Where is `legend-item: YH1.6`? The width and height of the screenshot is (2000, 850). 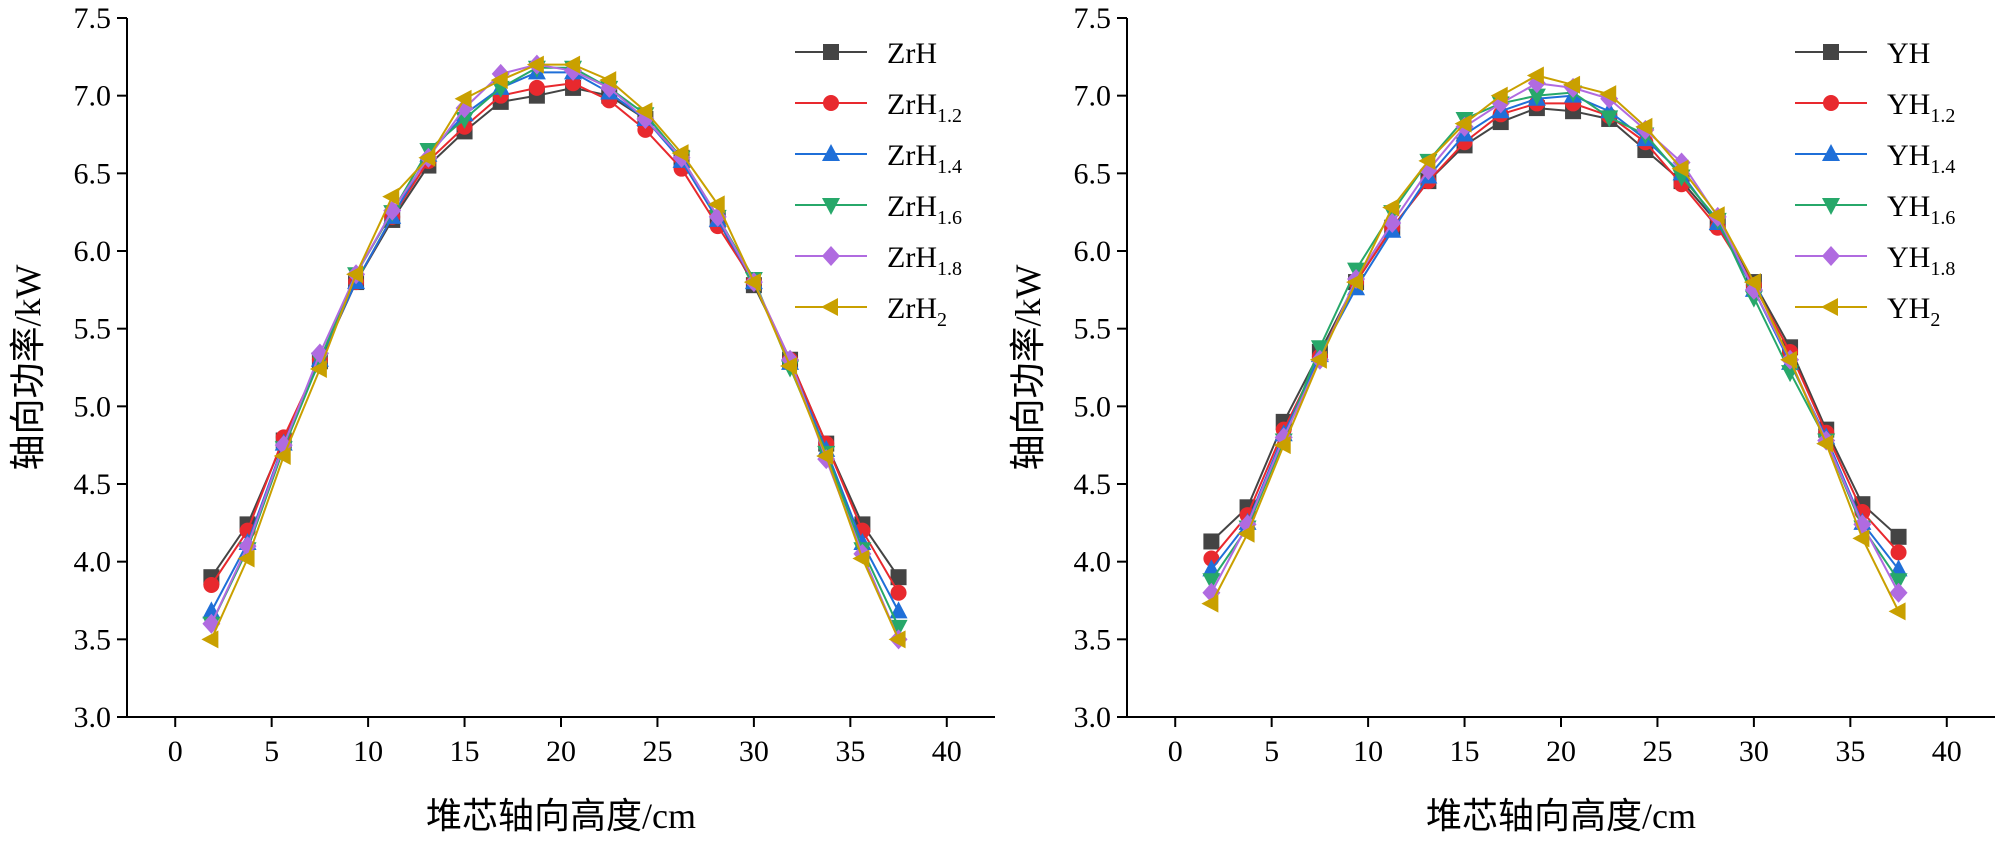
legend-item: YH1.6 is located at coordinates (1875, 209).